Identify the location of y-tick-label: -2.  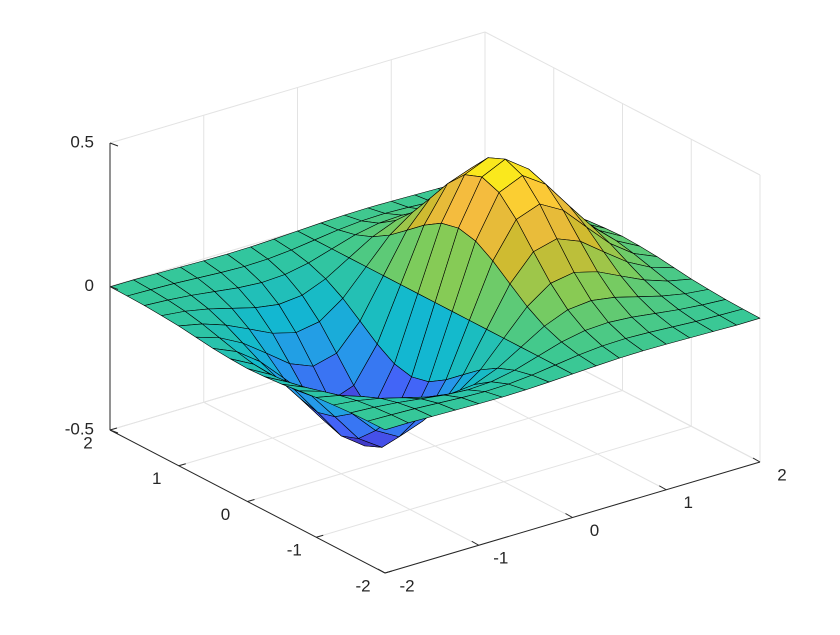
(362, 585).